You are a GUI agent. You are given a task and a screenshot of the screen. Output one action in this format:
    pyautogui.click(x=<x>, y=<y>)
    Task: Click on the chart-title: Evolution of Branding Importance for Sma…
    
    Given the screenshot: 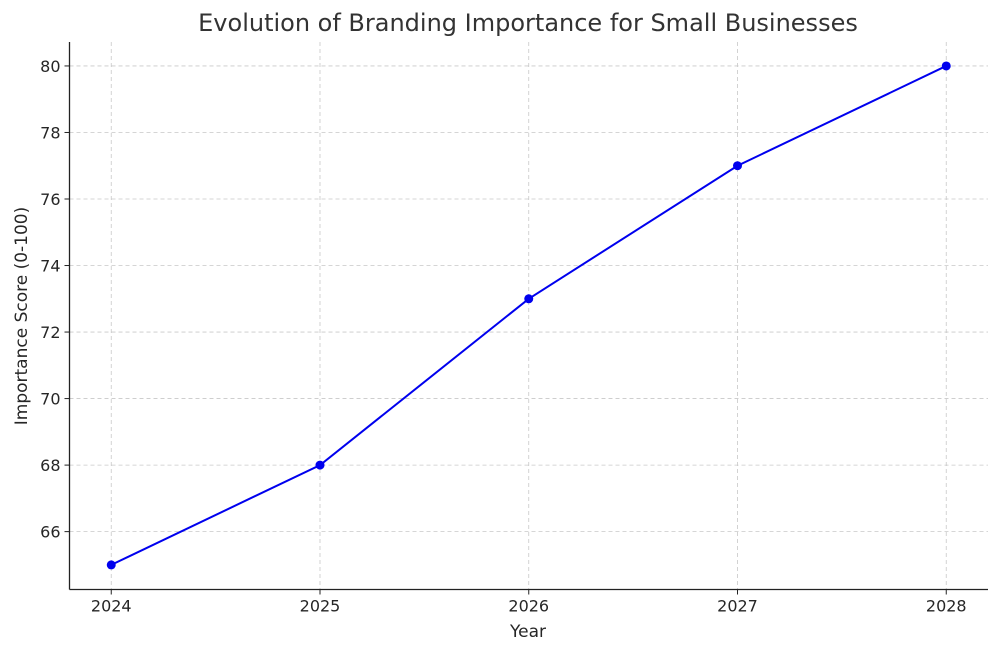 What is the action you would take?
    pyautogui.click(x=528, y=23)
    